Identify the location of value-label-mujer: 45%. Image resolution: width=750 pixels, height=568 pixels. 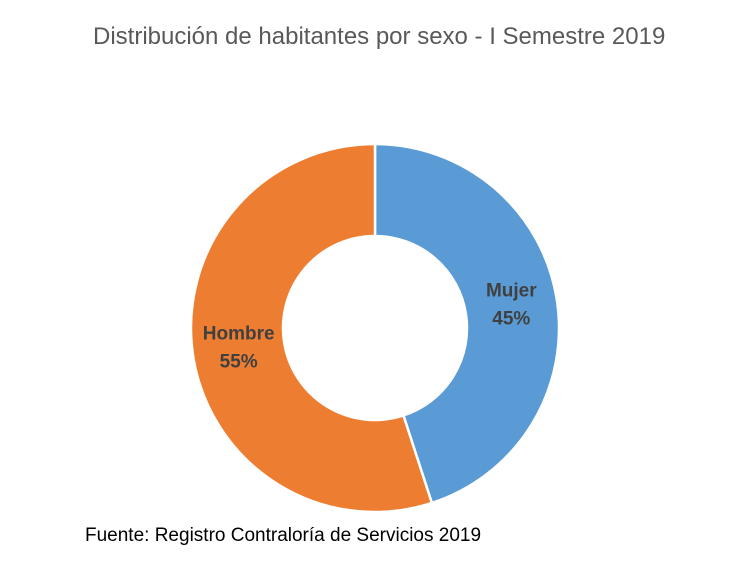
(511, 318).